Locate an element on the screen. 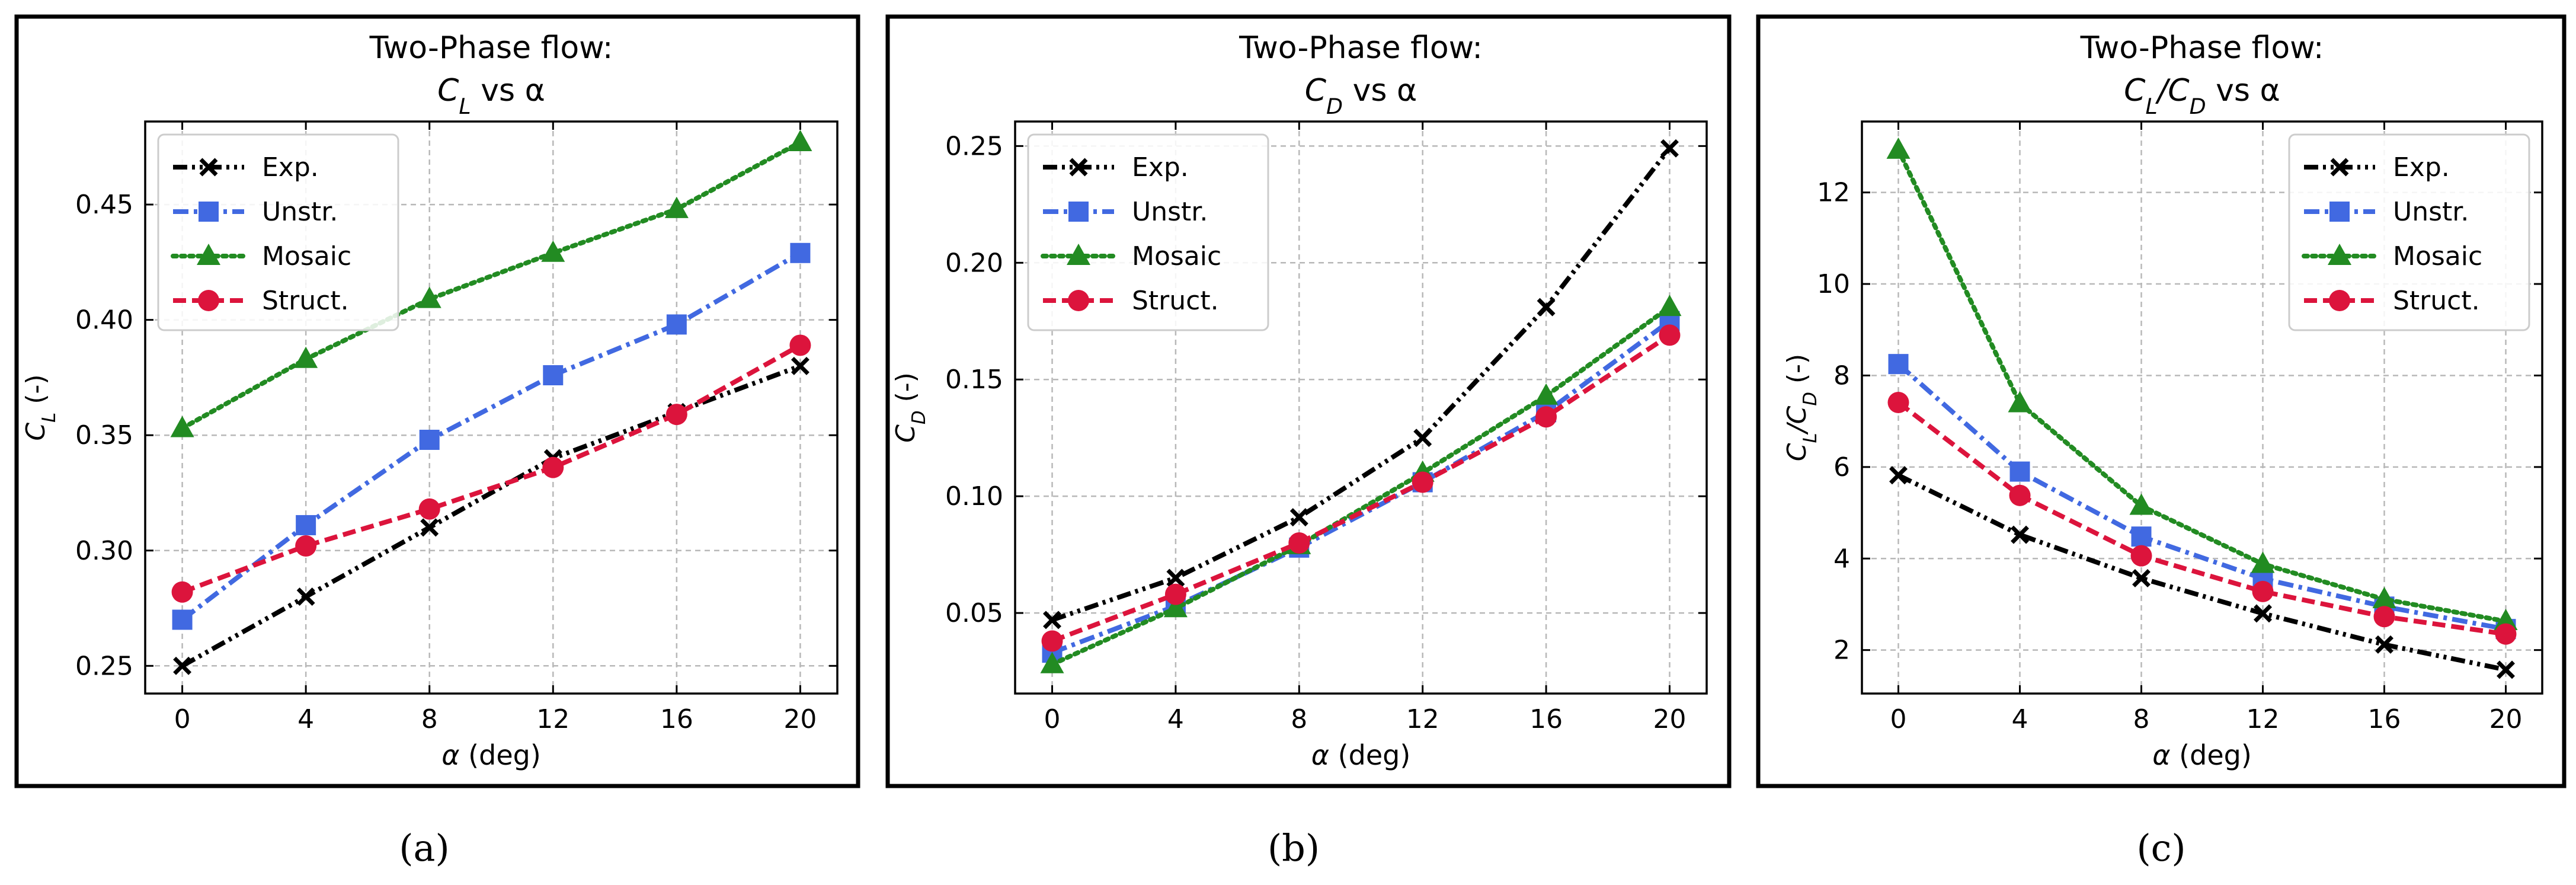 The width and height of the screenshot is (2576, 885). y-tick-label: 0.05 is located at coordinates (974, 613).